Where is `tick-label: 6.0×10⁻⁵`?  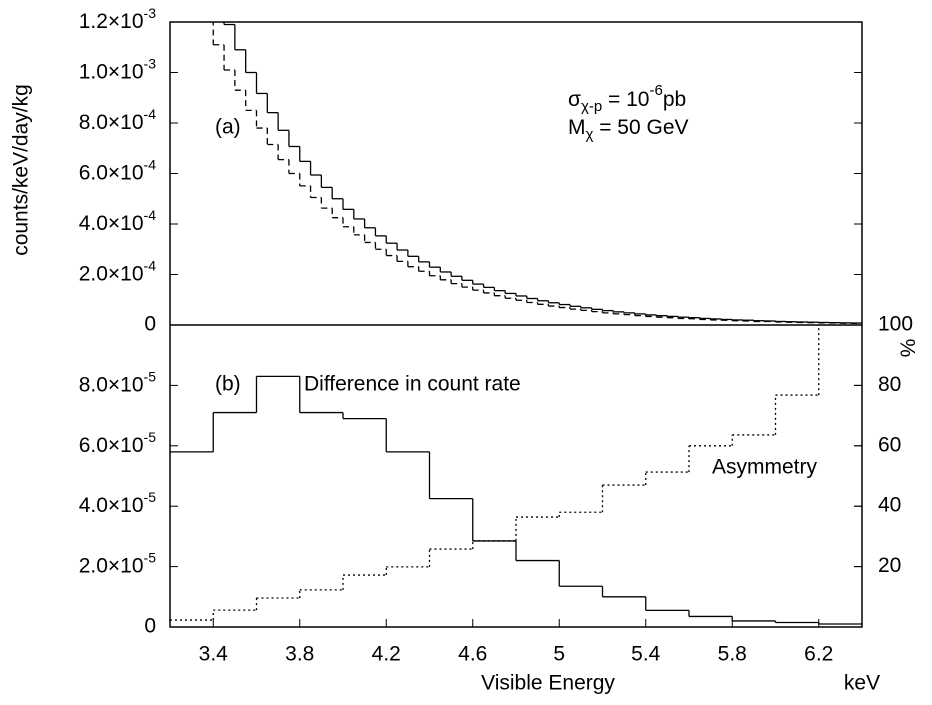 tick-label: 6.0×10⁻⁵ is located at coordinates (117, 443).